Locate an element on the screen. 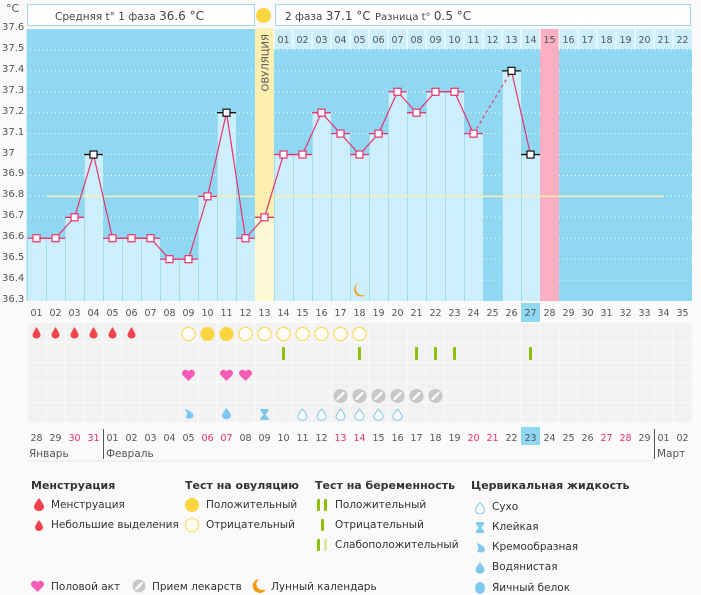 The height and width of the screenshot is (595, 701). post-ovulation-day-label: 03 is located at coordinates (321, 40).